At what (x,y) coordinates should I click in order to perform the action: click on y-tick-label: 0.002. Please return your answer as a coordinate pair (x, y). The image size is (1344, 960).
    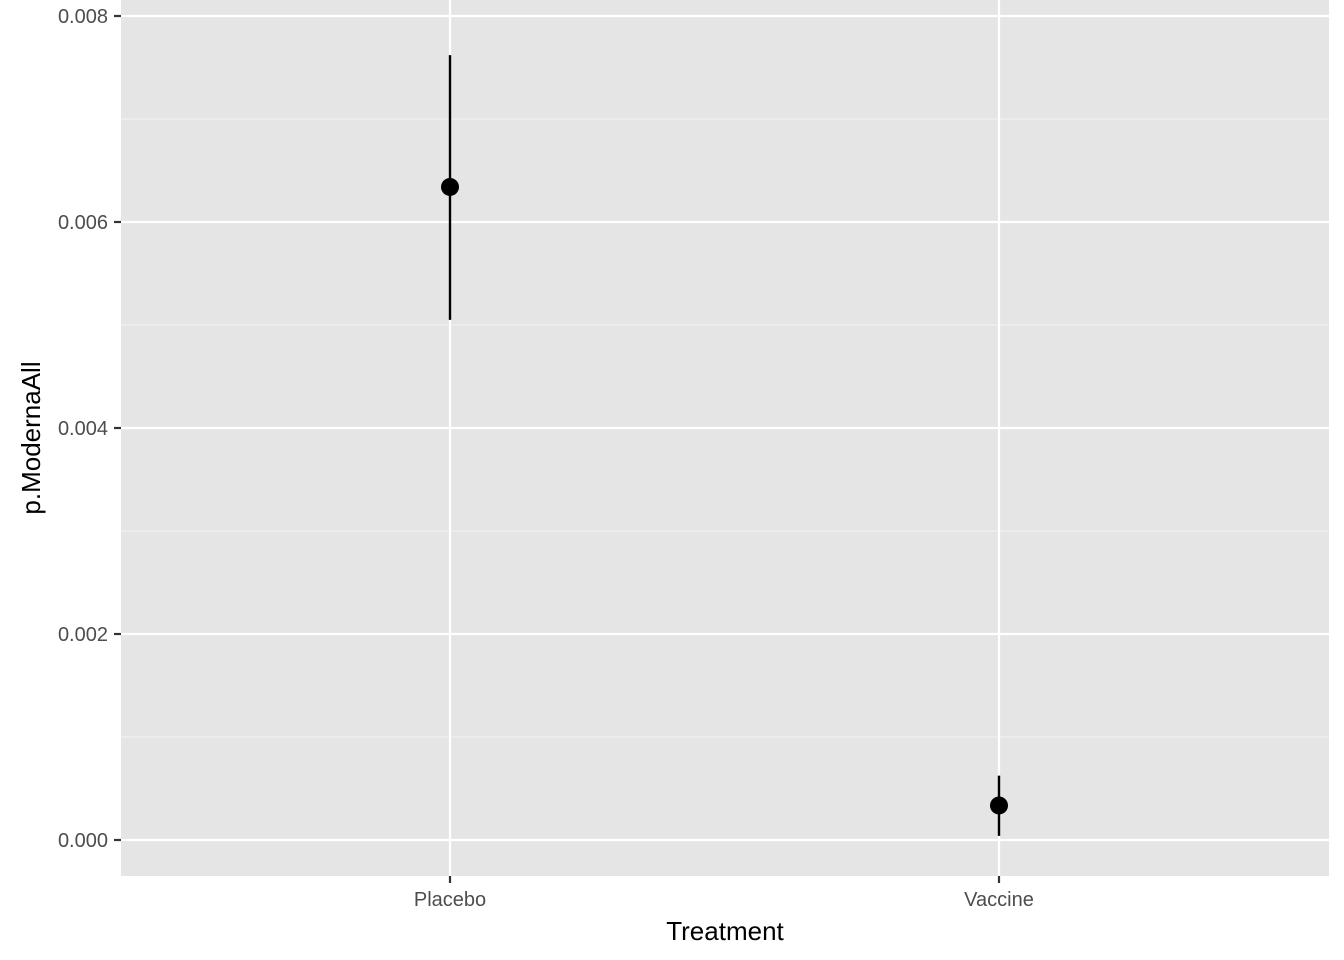
    Looking at the image, I should click on (83, 635).